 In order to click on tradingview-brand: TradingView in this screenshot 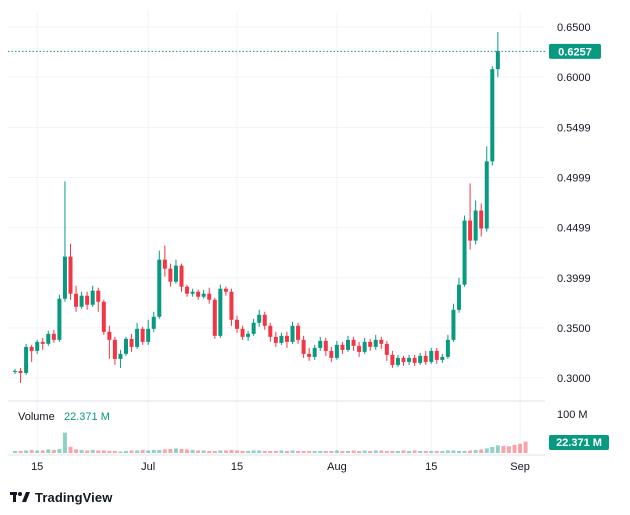, I will do `click(61, 497)`.